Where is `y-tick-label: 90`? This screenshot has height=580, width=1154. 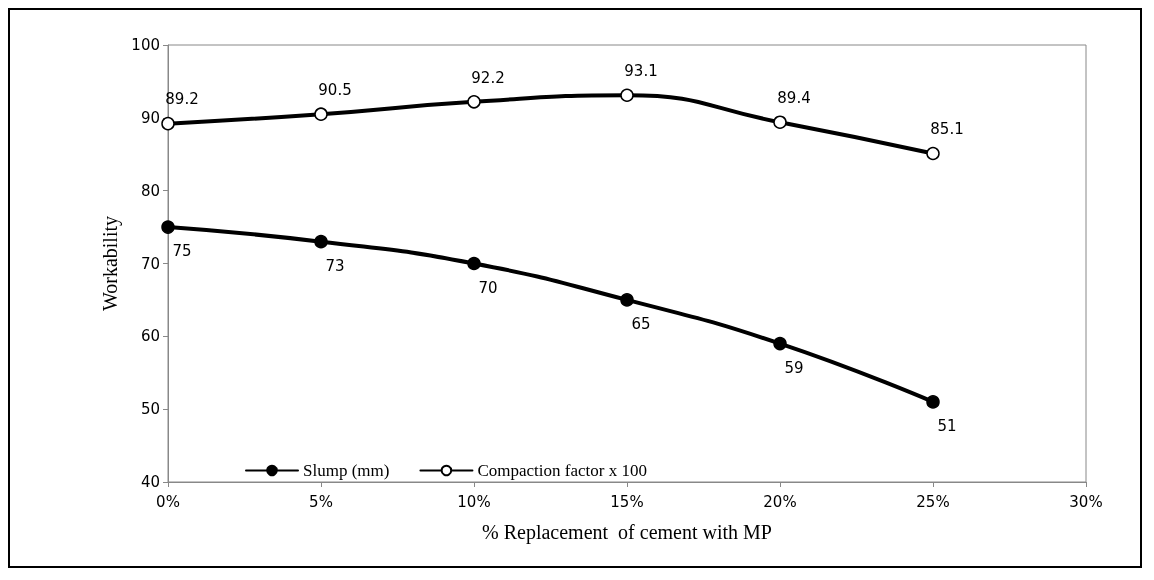 y-tick-label: 90 is located at coordinates (150, 117).